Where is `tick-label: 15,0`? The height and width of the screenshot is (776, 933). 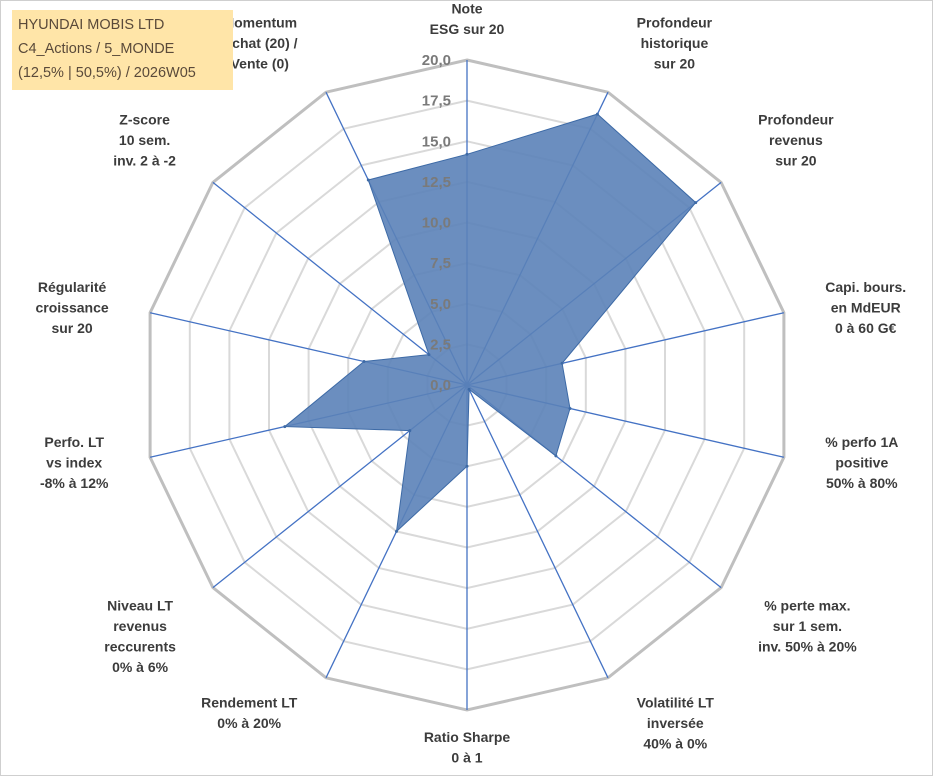
tick-label: 15,0 is located at coordinates (436, 141).